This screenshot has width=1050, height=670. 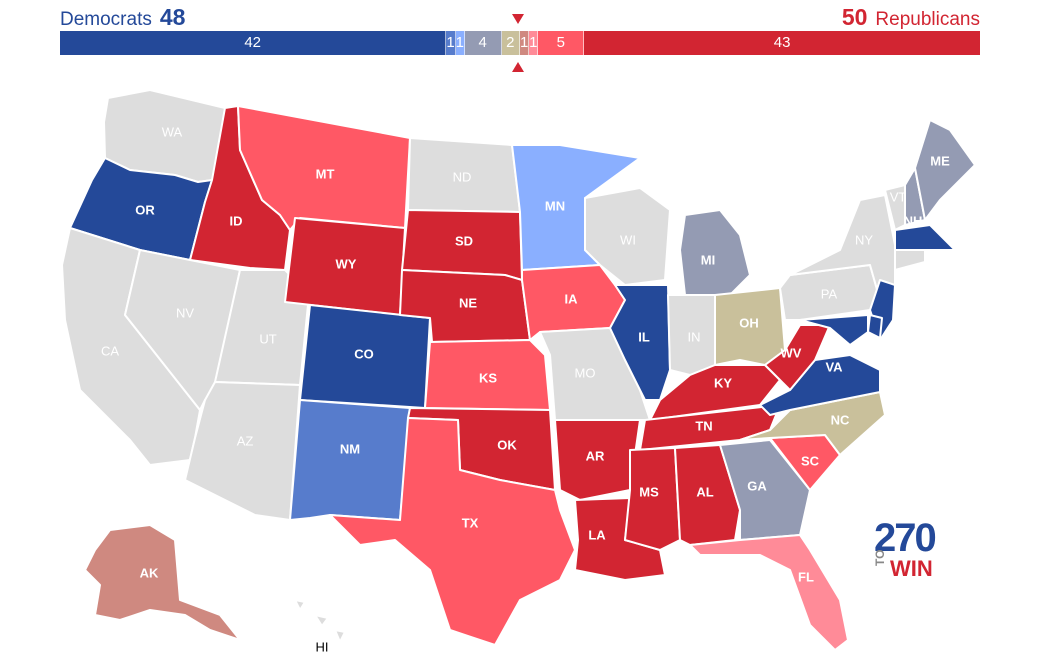 I want to click on state-label-FL: FL, so click(x=806, y=576).